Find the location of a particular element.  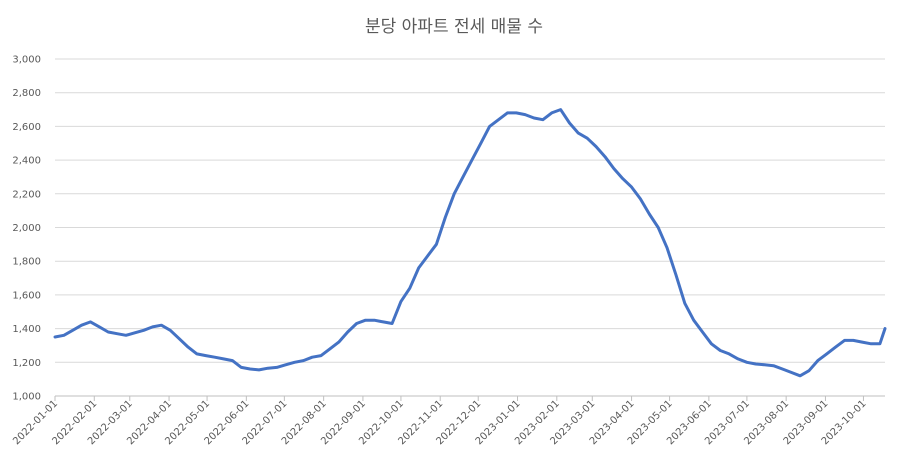

y-tick-label: 1,800 is located at coordinates (26, 262).